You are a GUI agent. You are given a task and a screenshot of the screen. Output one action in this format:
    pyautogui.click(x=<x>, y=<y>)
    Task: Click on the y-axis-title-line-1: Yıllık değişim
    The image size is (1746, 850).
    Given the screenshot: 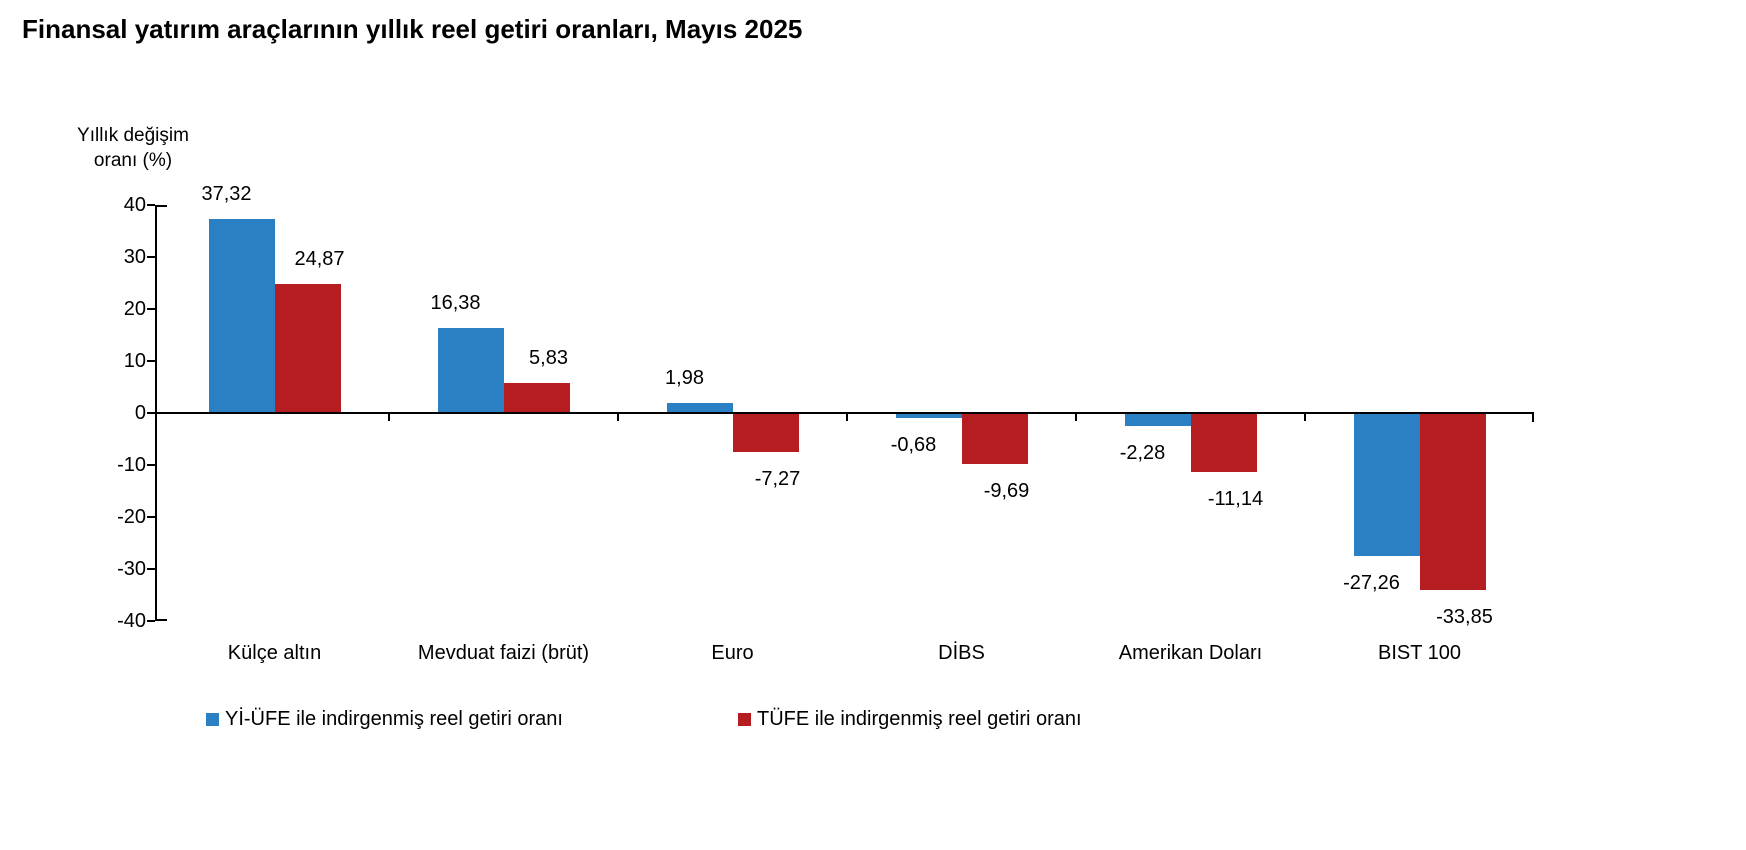 What is the action you would take?
    pyautogui.click(x=133, y=135)
    